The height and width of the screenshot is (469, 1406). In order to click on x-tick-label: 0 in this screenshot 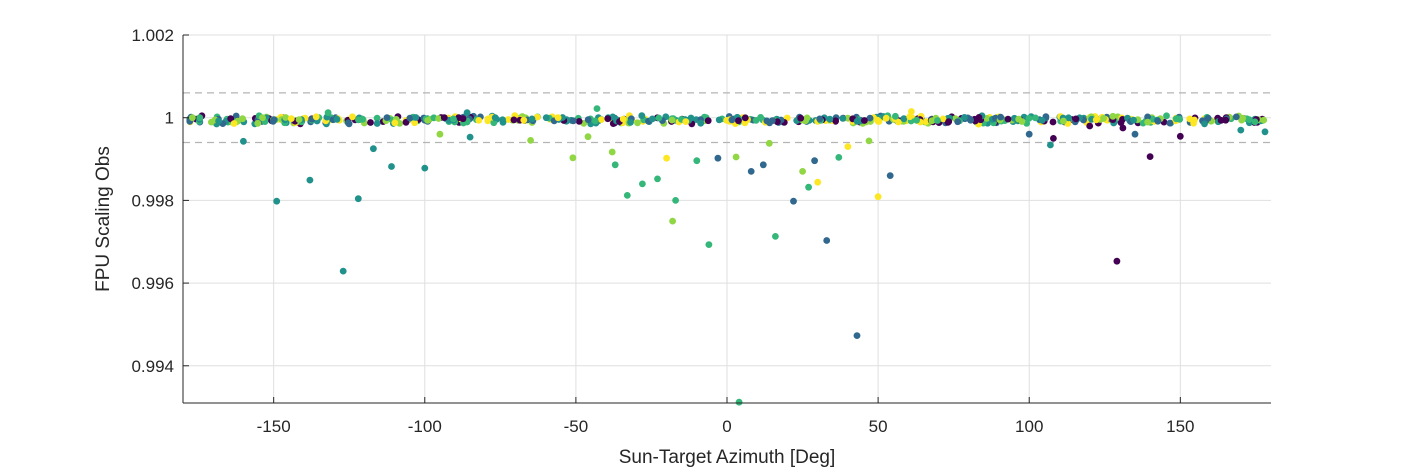, I will do `click(726, 426)`.